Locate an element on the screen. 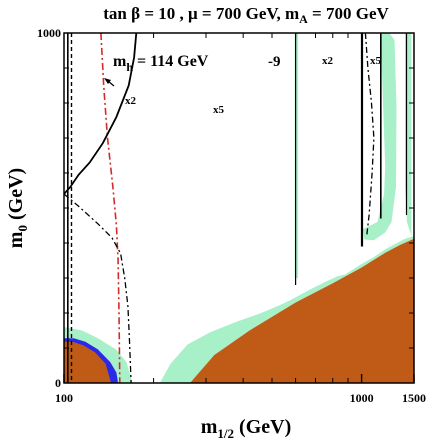 The height and width of the screenshot is (443, 428). higgs-mass-contour is located at coordinates (101, 114).